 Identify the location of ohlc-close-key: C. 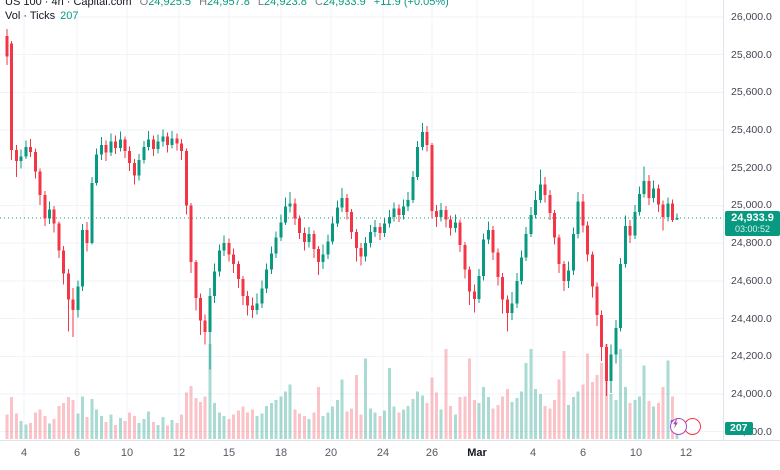
(318, 4).